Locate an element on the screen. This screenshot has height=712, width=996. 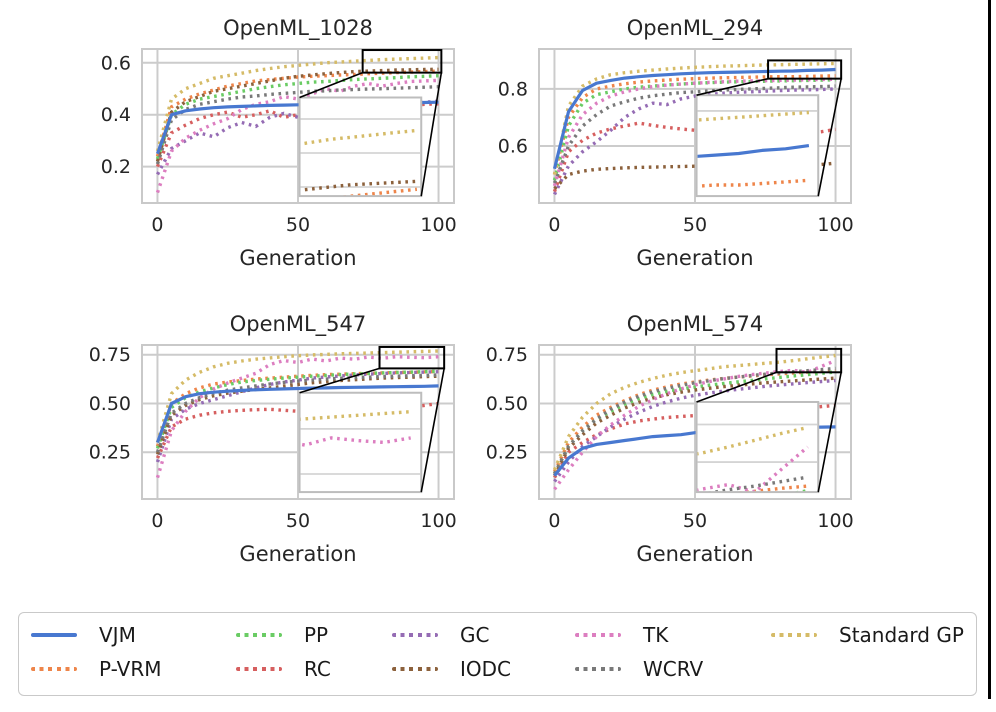
legend-item-gc: GC is located at coordinates (483, 635).